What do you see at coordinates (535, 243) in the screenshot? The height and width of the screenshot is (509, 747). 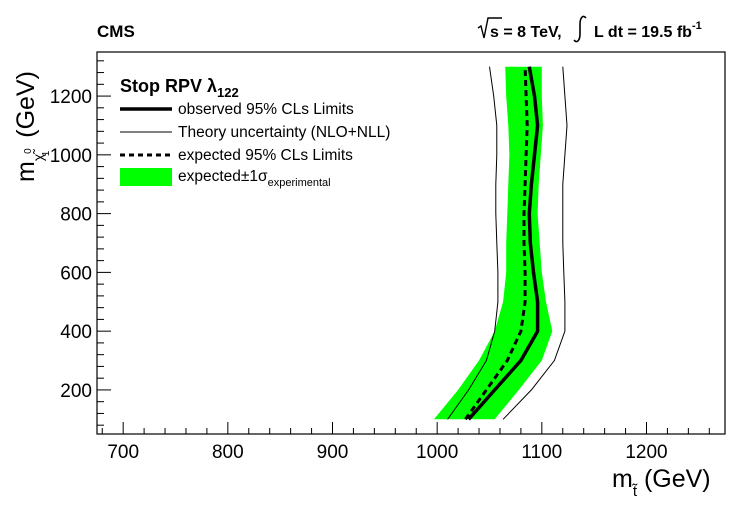 I see `theory-upper-line` at bounding box center [535, 243].